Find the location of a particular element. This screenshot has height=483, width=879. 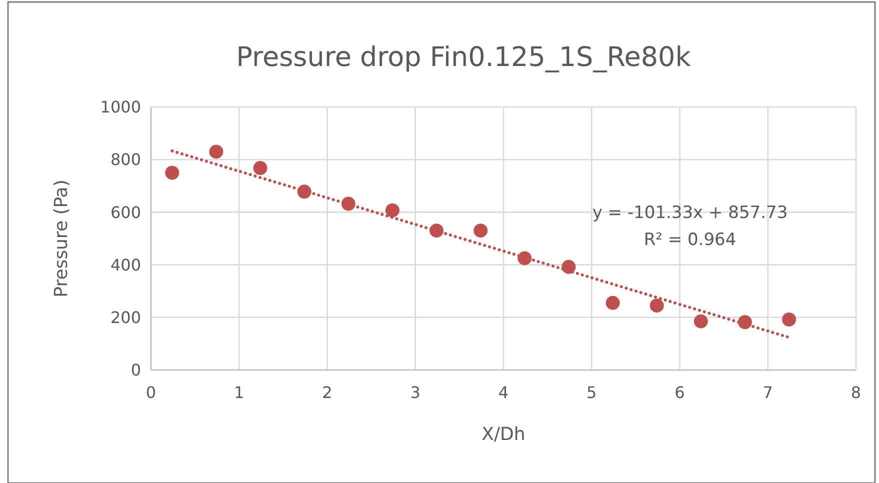

x-tick-label: 5 is located at coordinates (591, 392).